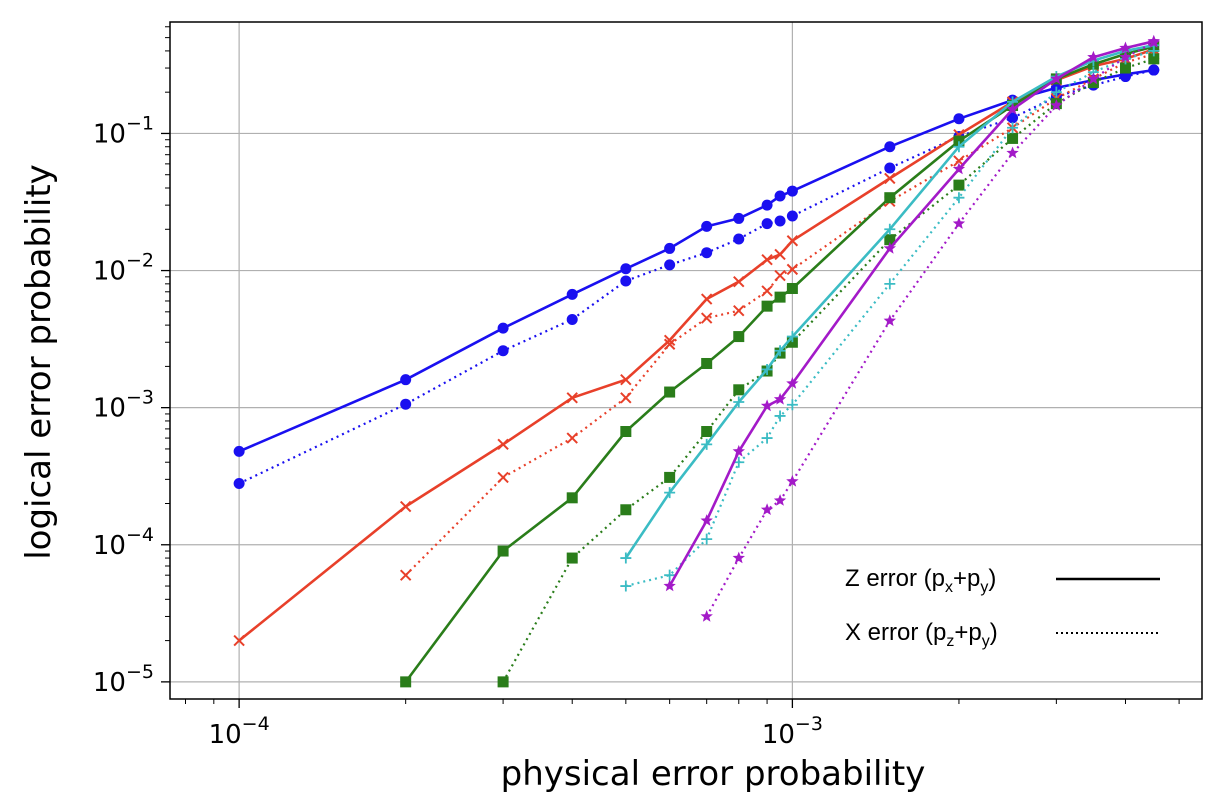 The width and height of the screenshot is (1226, 806). Describe the element at coordinates (792, 731) in the screenshot. I see `x-tick-label: 10⁻³` at that location.